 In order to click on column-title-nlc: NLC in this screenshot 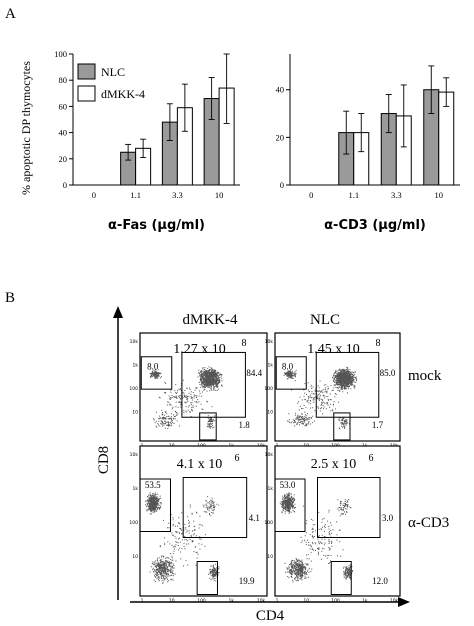, I will do `click(325, 320)`.